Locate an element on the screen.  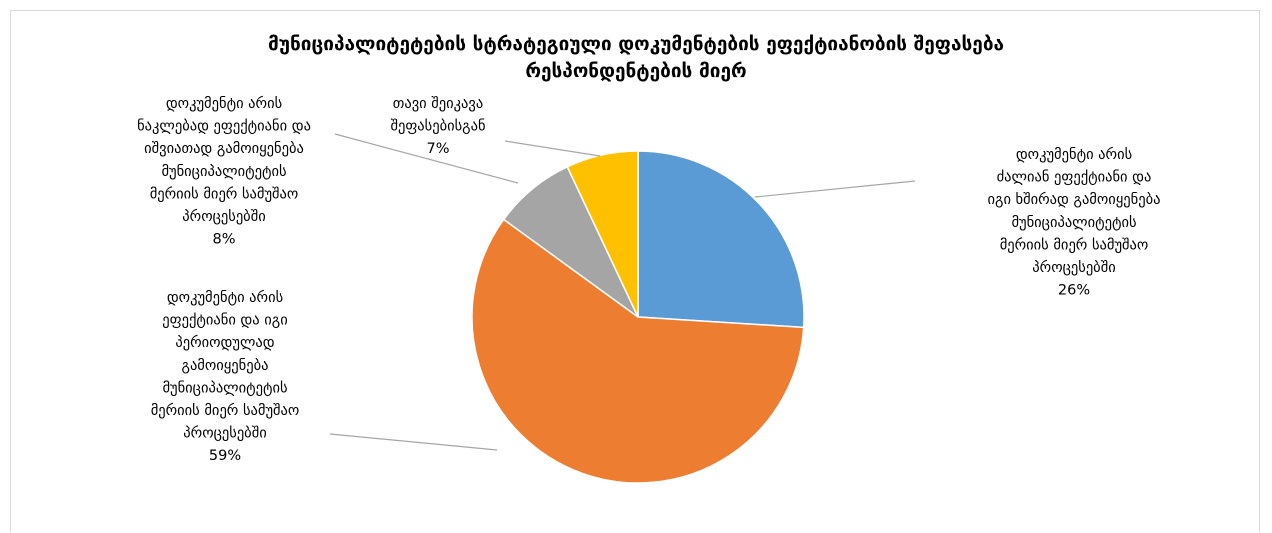
data-label-percent: 26% is located at coordinates (1074, 291).